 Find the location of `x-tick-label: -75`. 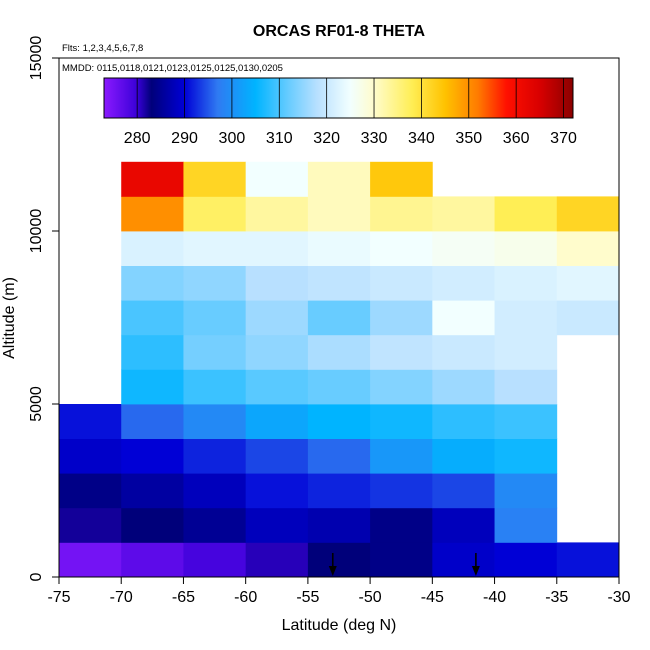

x-tick-label: -75 is located at coordinates (58, 597).